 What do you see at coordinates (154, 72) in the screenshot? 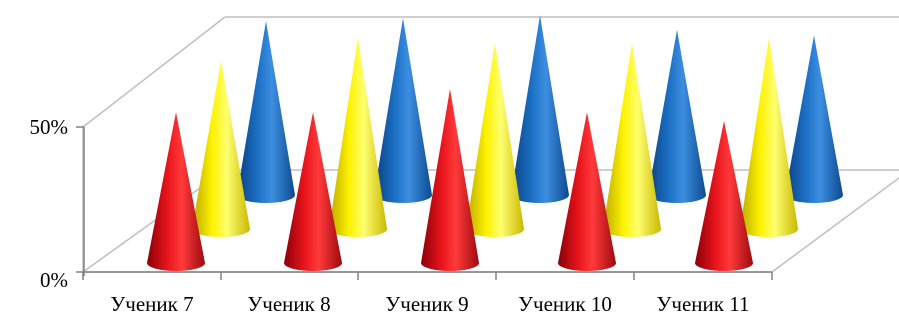
I see `left-wall-outline` at bounding box center [154, 72].